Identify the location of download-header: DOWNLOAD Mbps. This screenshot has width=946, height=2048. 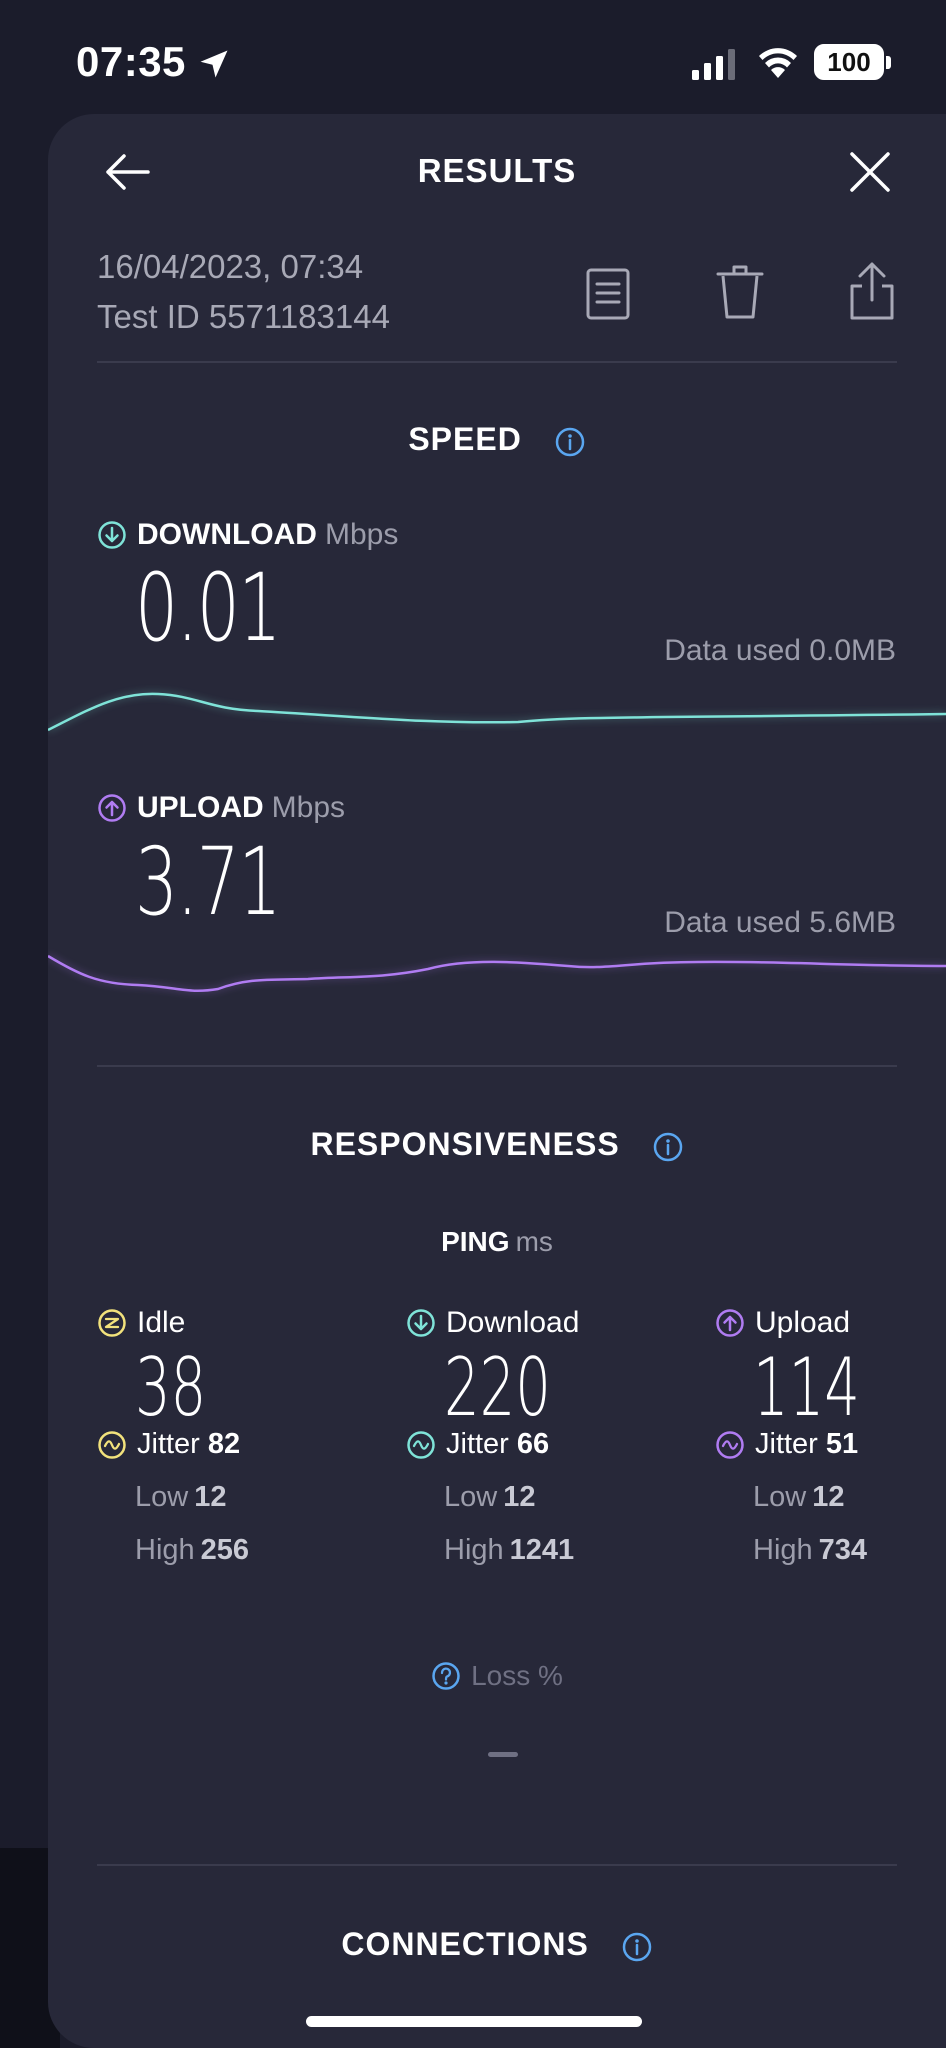
(247, 535).